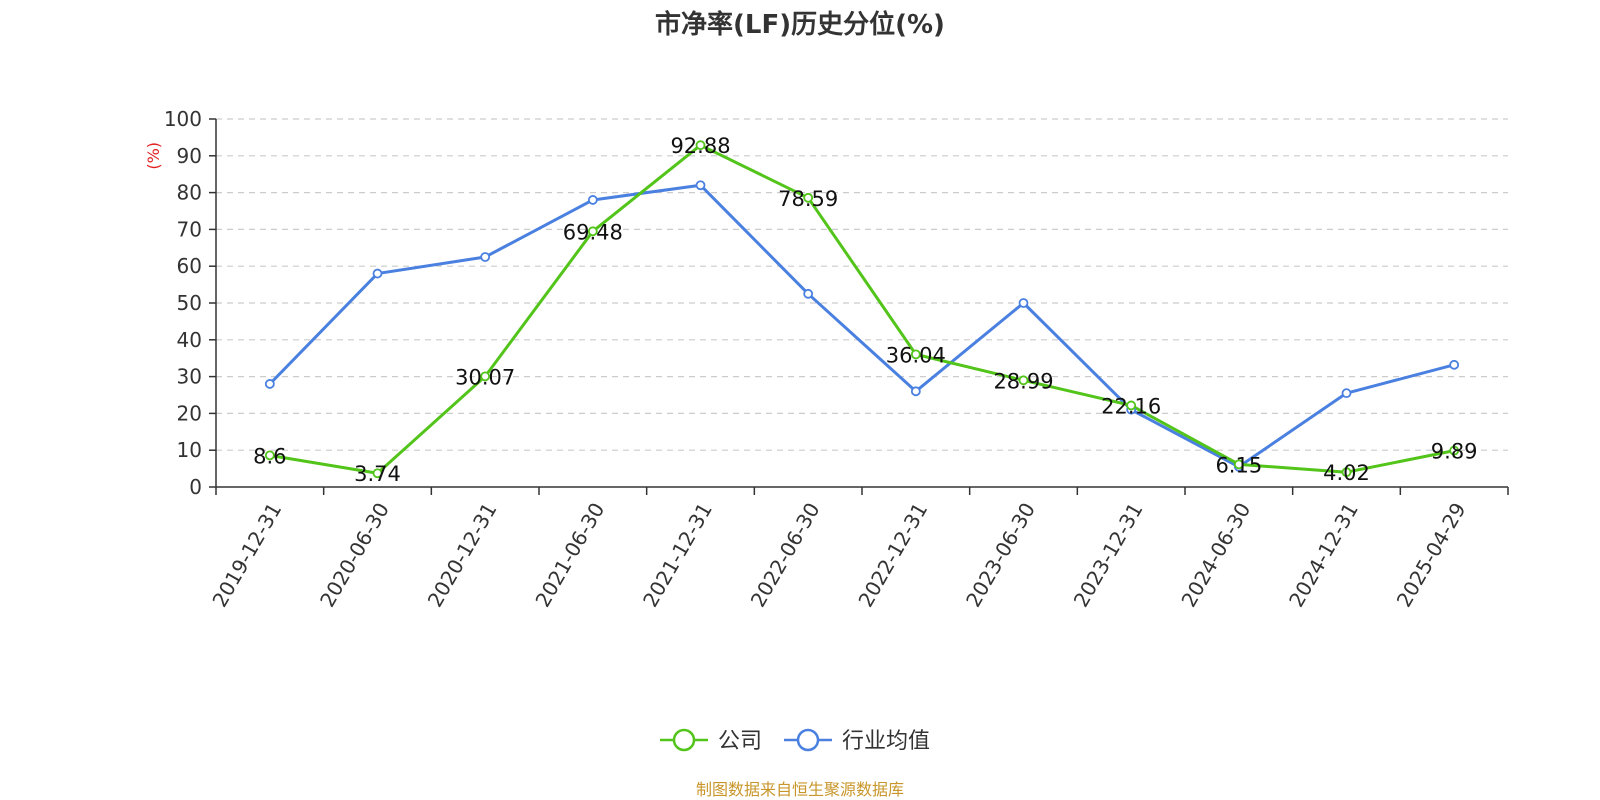 This screenshot has width=1600, height=800. Describe the element at coordinates (711, 741) in the screenshot. I see `legend-item-company: 公司` at that location.